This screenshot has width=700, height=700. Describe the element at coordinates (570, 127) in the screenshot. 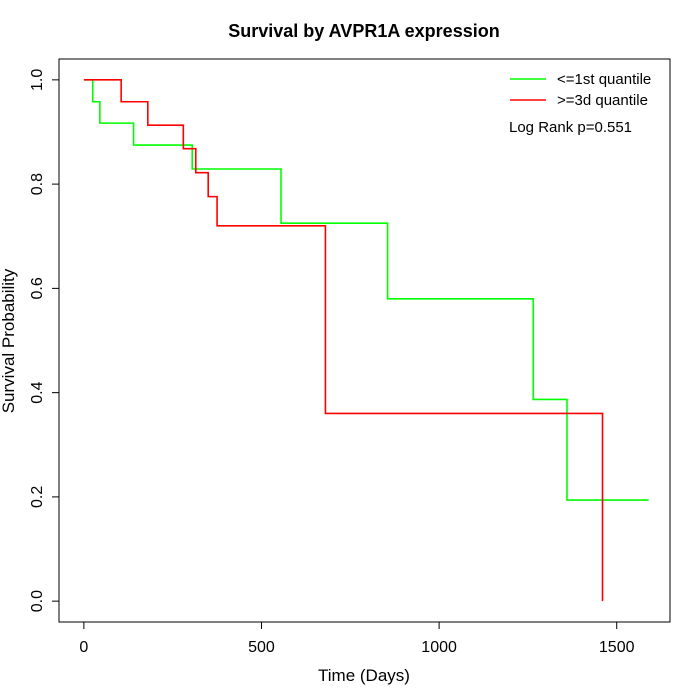

I see `log-rank-pvalue: Log Rank p=0.551` at that location.